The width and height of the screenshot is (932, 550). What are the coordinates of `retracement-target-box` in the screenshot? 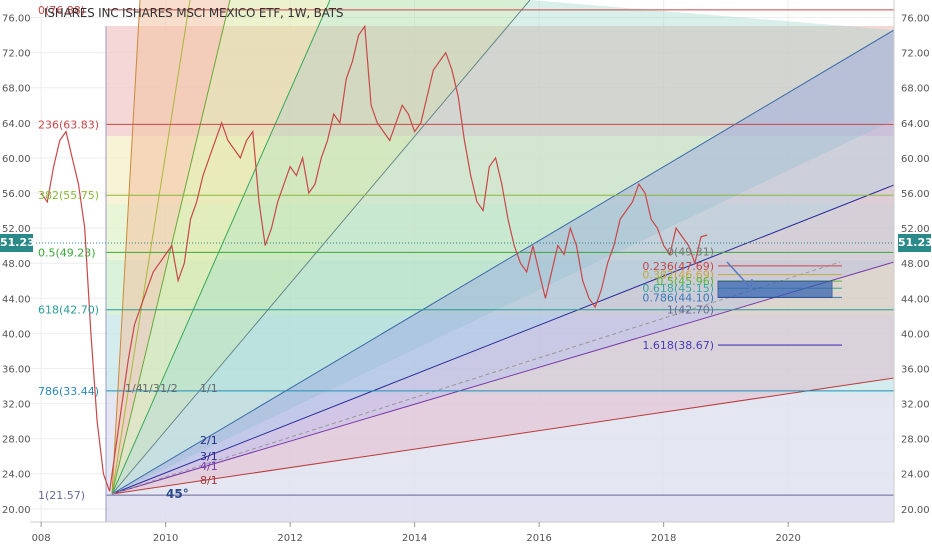 It's located at (775, 289).